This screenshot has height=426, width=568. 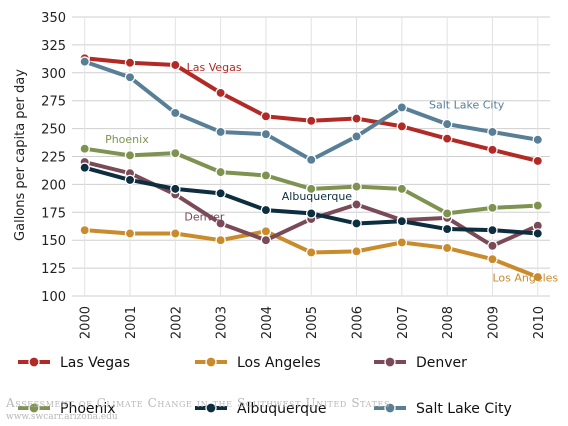 I want to click on y-tick-label: 250, so click(x=53, y=130).